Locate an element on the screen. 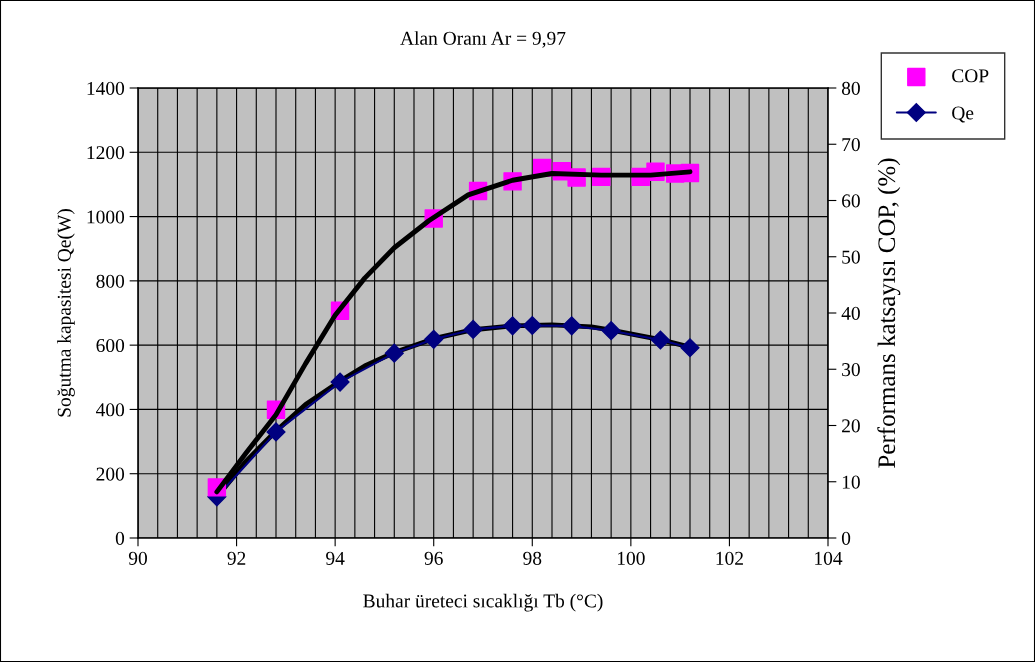  y2-tick-label: 30 is located at coordinates (851, 370).